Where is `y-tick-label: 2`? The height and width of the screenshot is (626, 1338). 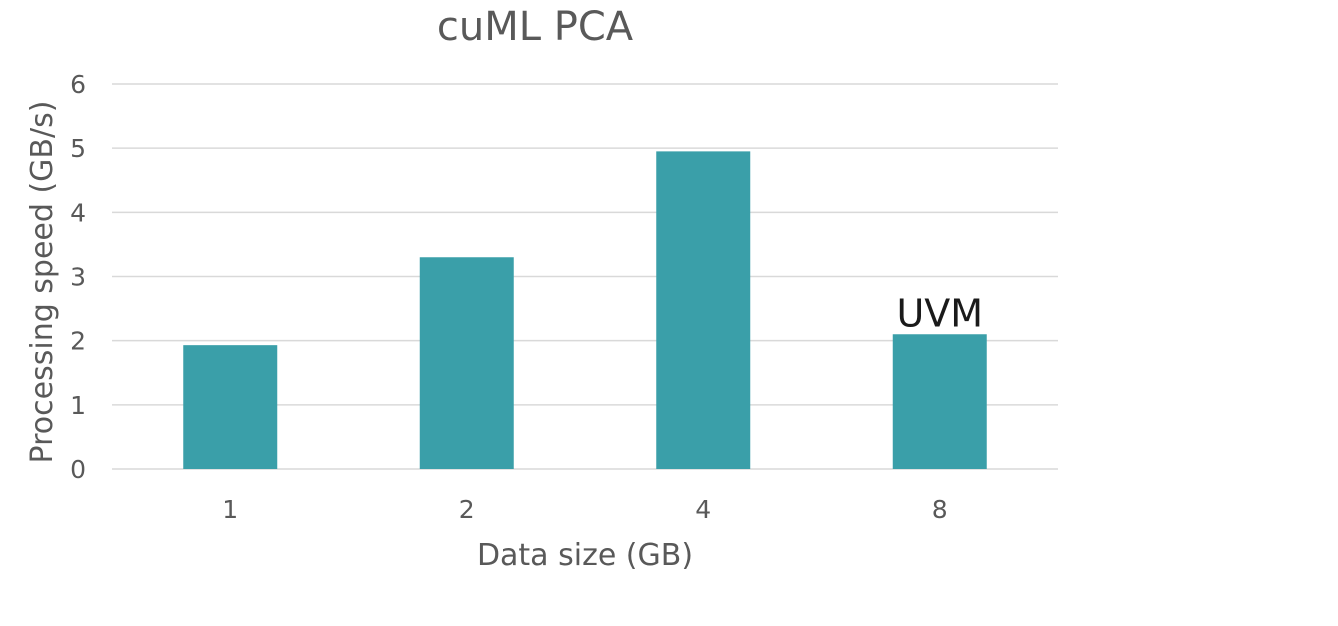
y-tick-label: 2 is located at coordinates (78, 341).